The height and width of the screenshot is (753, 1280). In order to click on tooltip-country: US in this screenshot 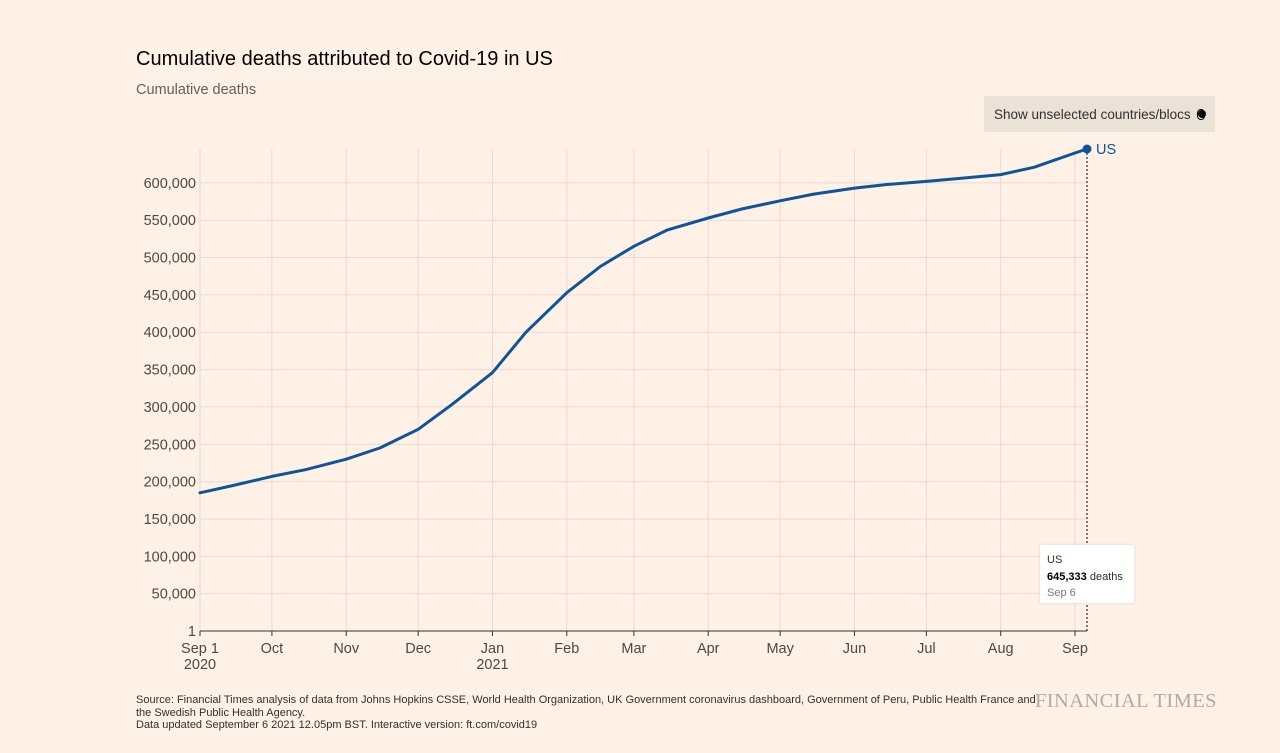, I will do `click(1055, 560)`.